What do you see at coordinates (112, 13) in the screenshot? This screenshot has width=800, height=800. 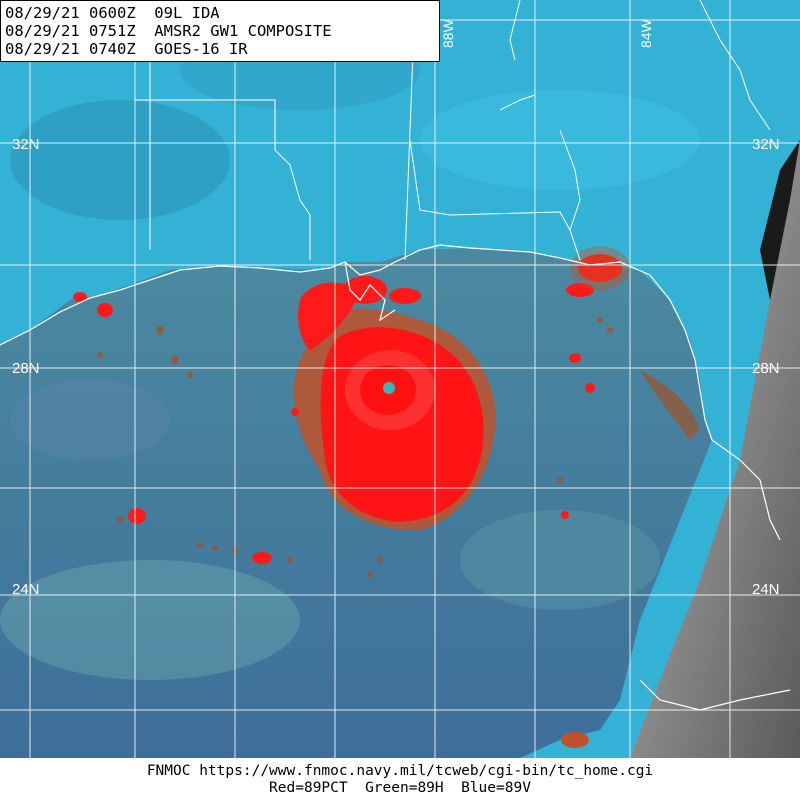 I see `header-line-fix-time: 08/29/21 0600Z 09L IDA` at bounding box center [112, 13].